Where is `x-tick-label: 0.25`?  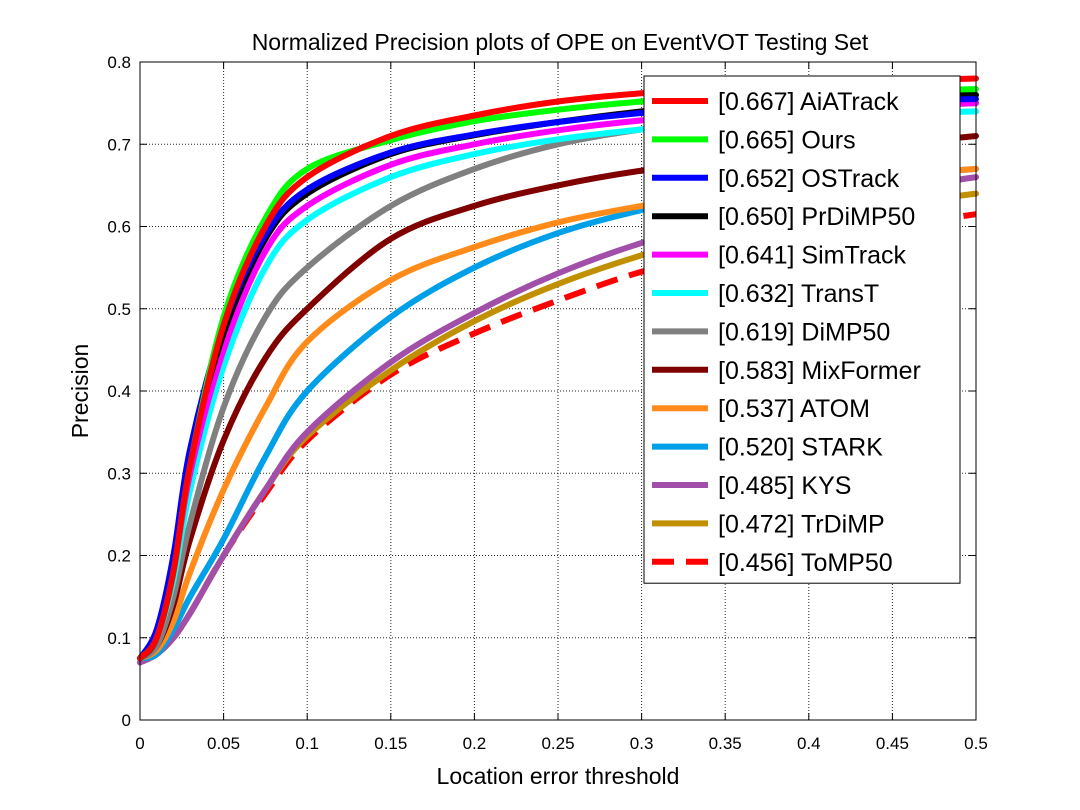
x-tick-label: 0.25 is located at coordinates (557, 743).